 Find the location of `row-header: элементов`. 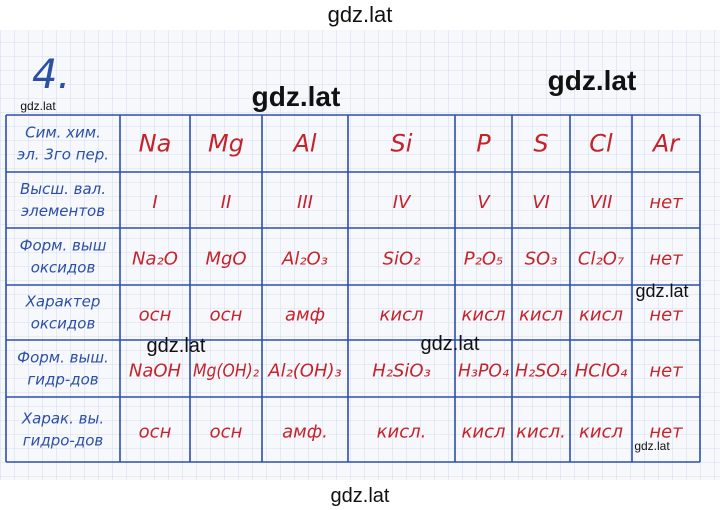

row-header: элементов is located at coordinates (63, 211).